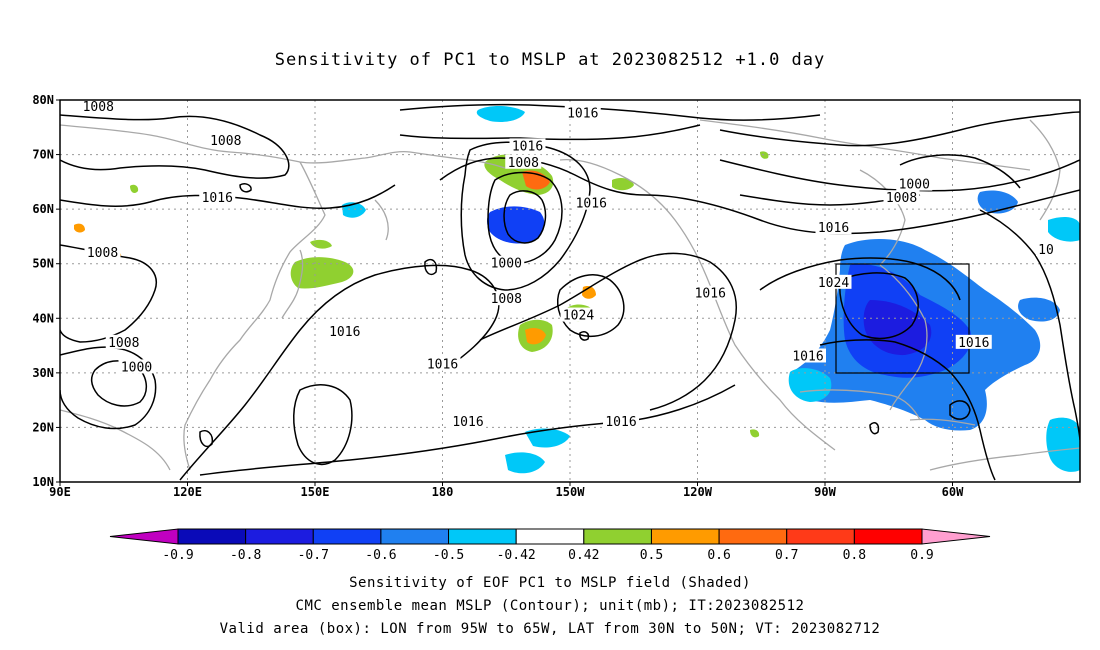 The image size is (1100, 650). What do you see at coordinates (810, 385) in the screenshot?
I see `shade-neg-eastus-edge` at bounding box center [810, 385].